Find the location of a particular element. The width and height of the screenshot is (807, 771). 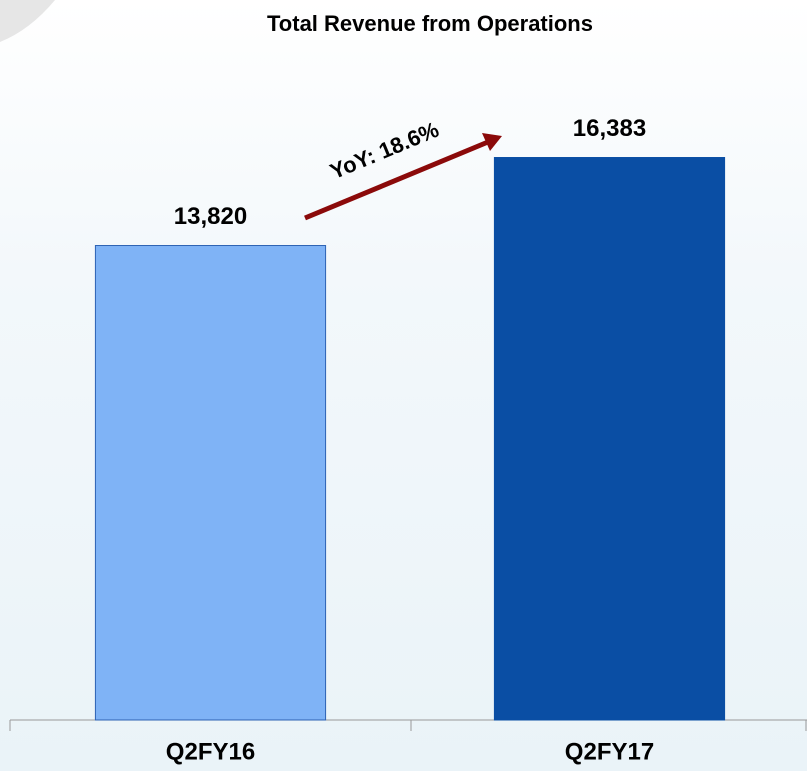

x-tick-label: Q2FY16 is located at coordinates (210, 751).